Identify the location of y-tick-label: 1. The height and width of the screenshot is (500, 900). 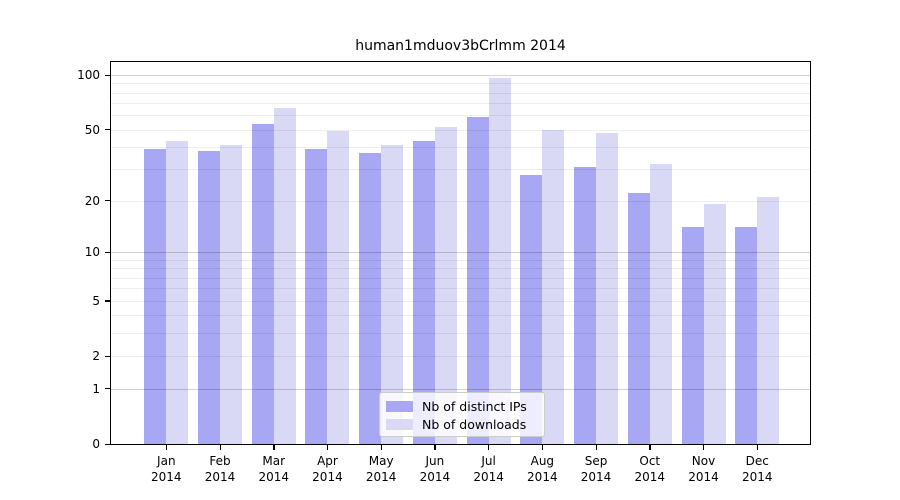
(96, 388).